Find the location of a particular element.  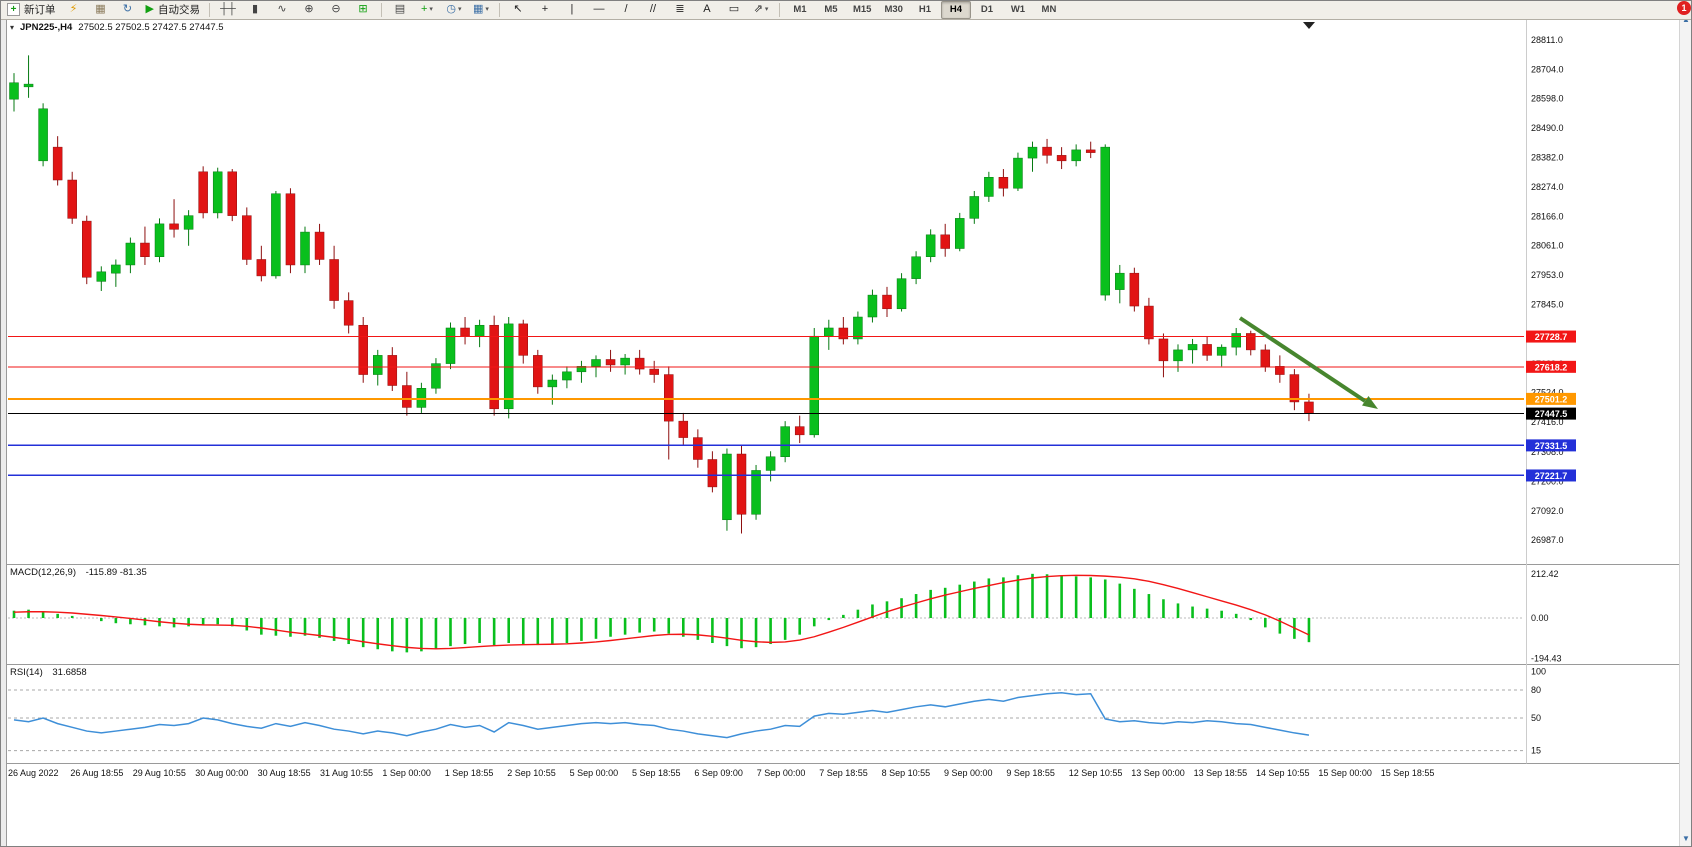

time-axis-label: 9 Sep 18:55 is located at coordinates (1030, 773).